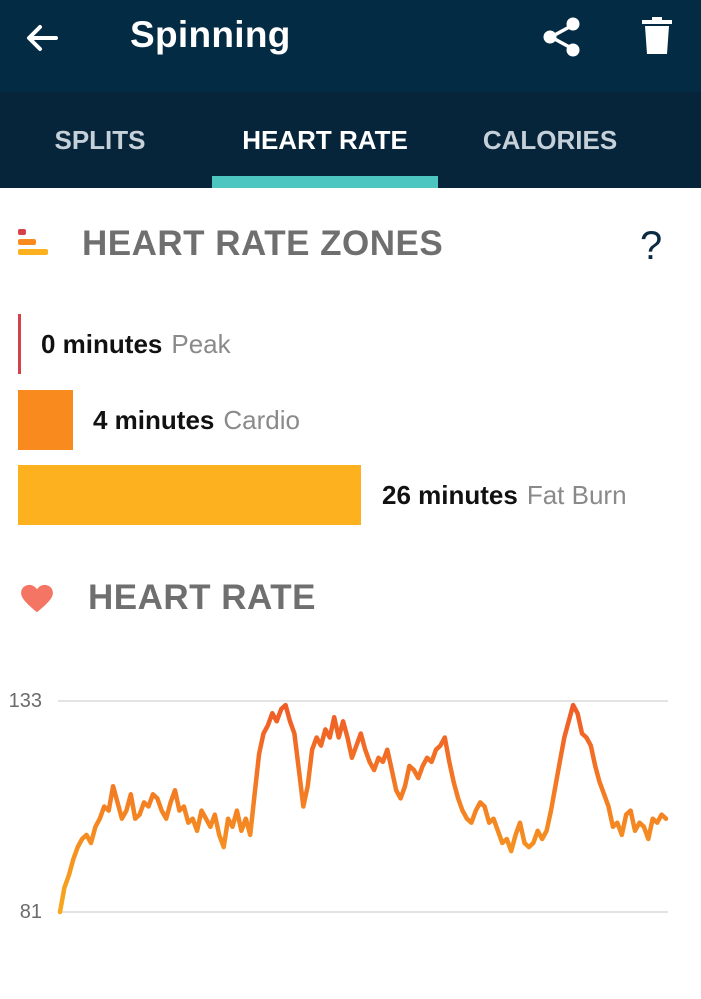 This screenshot has width=701, height=999. What do you see at coordinates (45, 420) in the screenshot?
I see `zone-bar-cardio` at bounding box center [45, 420].